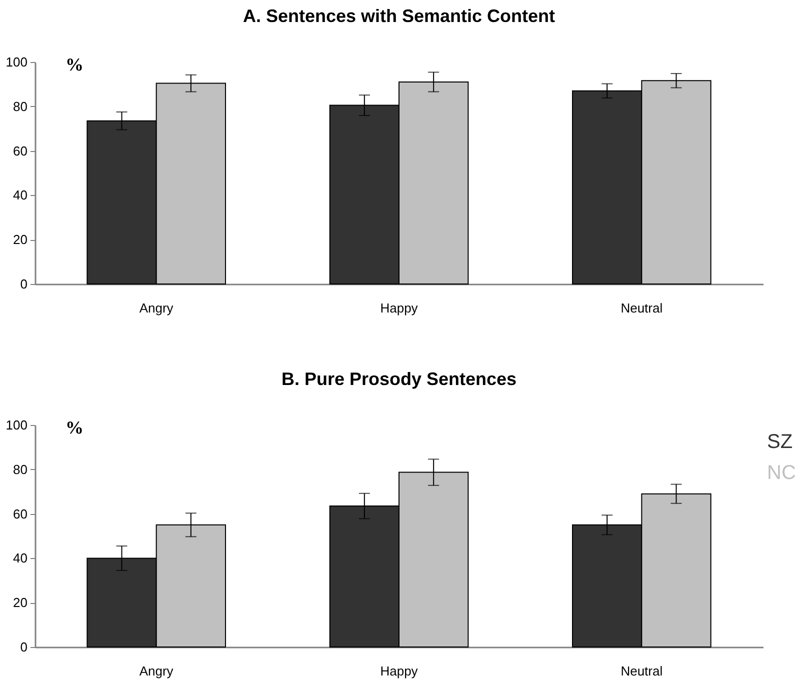 Image resolution: width=808 pixels, height=693 pixels. Describe the element at coordinates (399, 379) in the screenshot. I see `chart-title: B. Pure Prosody Sentences` at that location.